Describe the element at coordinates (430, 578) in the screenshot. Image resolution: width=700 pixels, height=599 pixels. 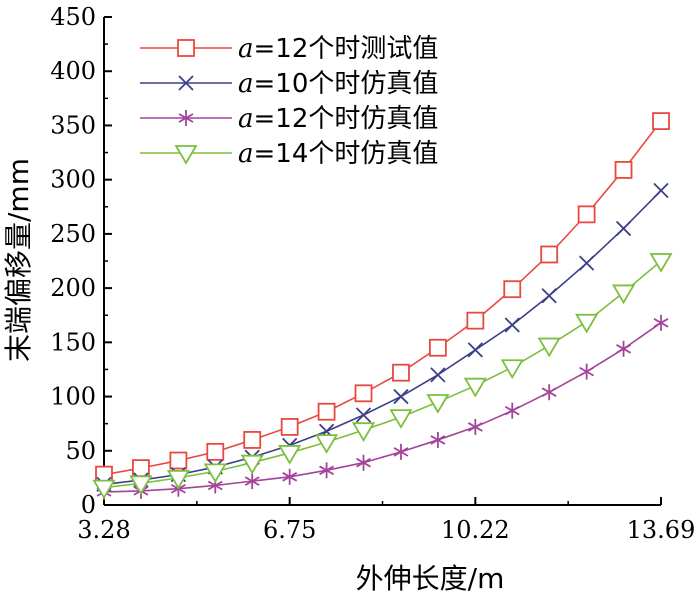
I see `x-axis-title: 外伸长度/m` at that location.